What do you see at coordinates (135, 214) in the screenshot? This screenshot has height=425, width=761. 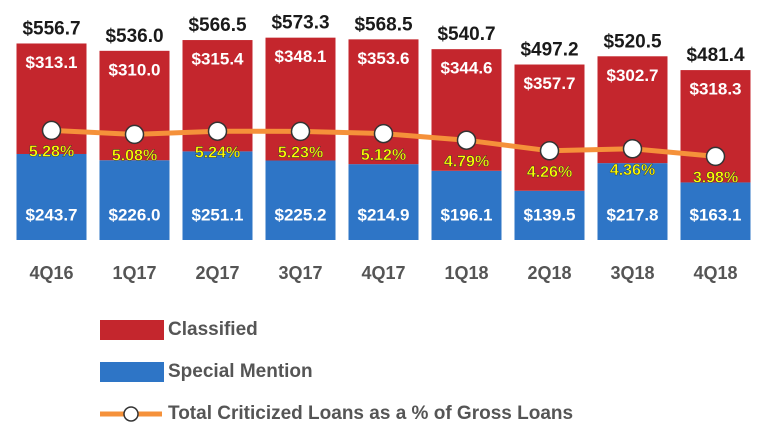 I see `bar-value-label: $226.0` at bounding box center [135, 214].